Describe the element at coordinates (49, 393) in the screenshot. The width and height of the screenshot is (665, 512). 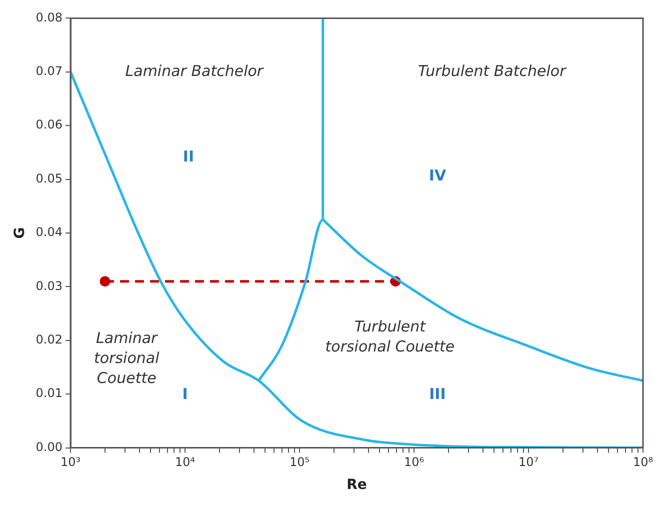
I see `y-tick-label: 0.01` at that location.